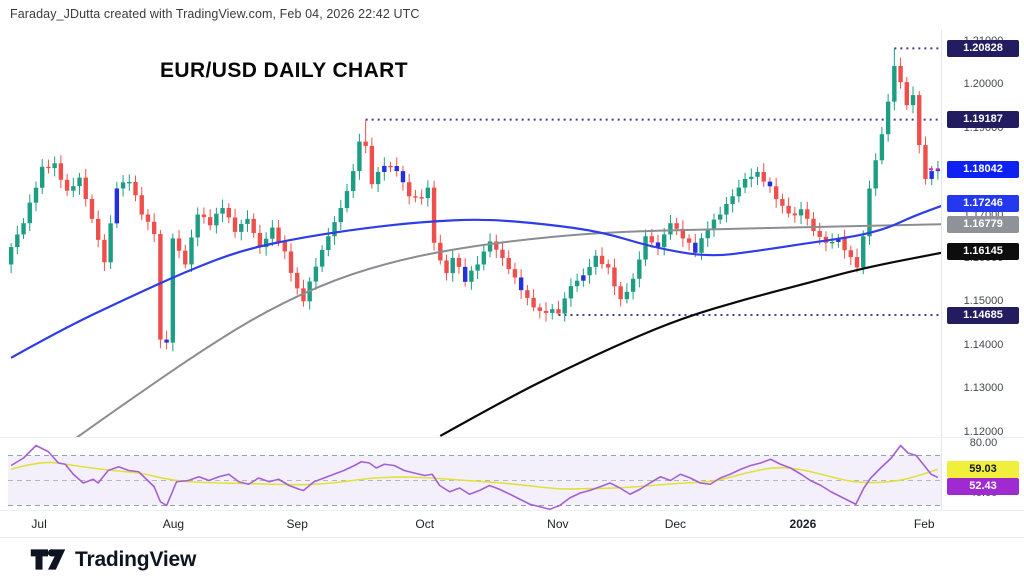 This screenshot has width=1024, height=588. I want to click on time-label-dec: Dec, so click(675, 524).